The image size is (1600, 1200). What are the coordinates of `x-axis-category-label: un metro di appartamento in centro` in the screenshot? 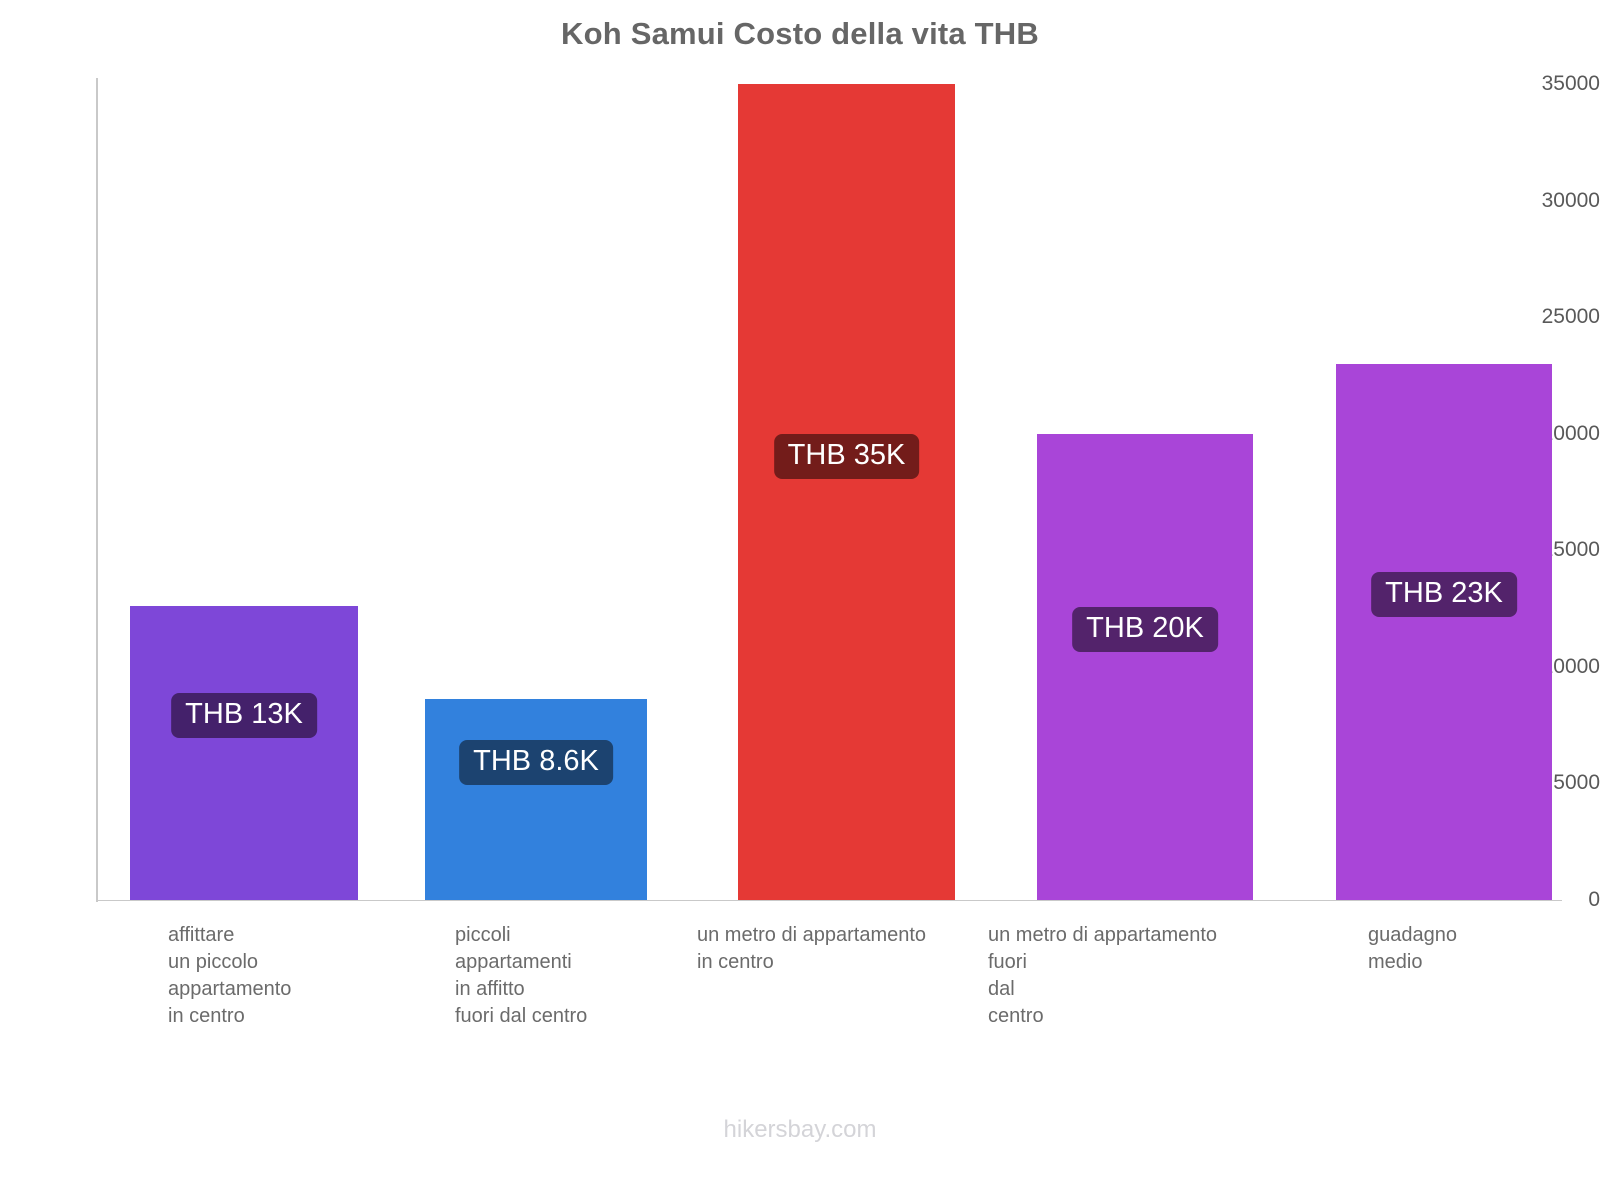 It's located at (812, 948).